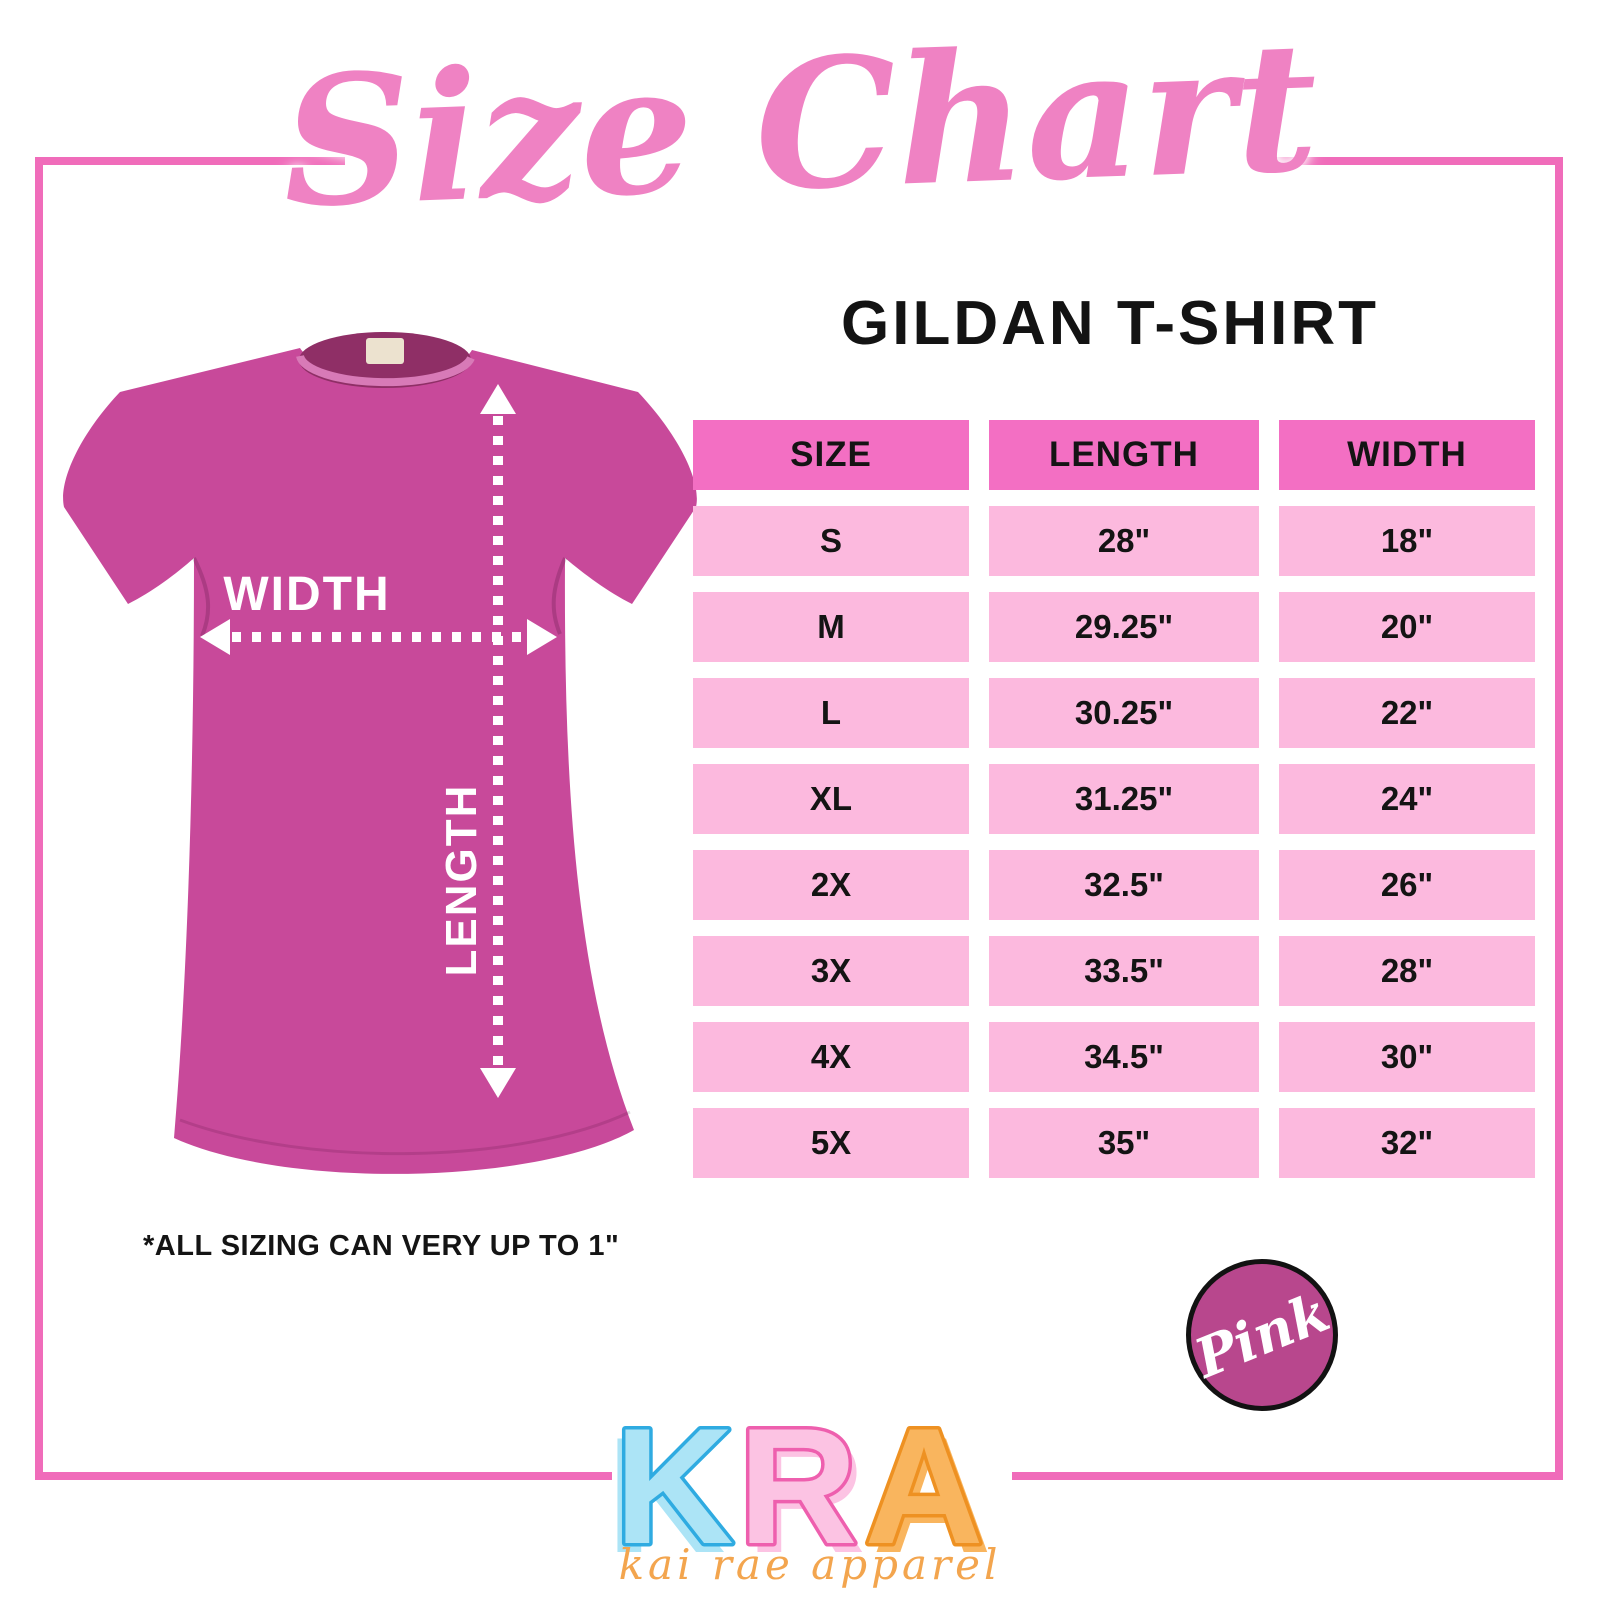 This screenshot has width=1600, height=1600. What do you see at coordinates (1124, 627) in the screenshot?
I see `value-cell: 29.25"` at bounding box center [1124, 627].